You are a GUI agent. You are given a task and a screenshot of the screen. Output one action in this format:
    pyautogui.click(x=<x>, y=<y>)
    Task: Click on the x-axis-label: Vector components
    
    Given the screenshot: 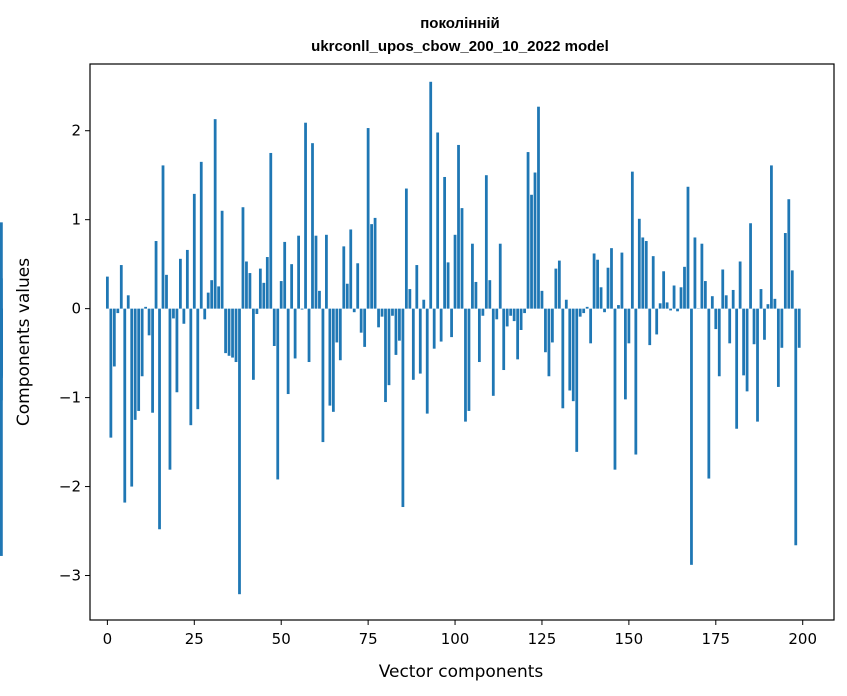 What is the action you would take?
    pyautogui.click(x=461, y=672)
    